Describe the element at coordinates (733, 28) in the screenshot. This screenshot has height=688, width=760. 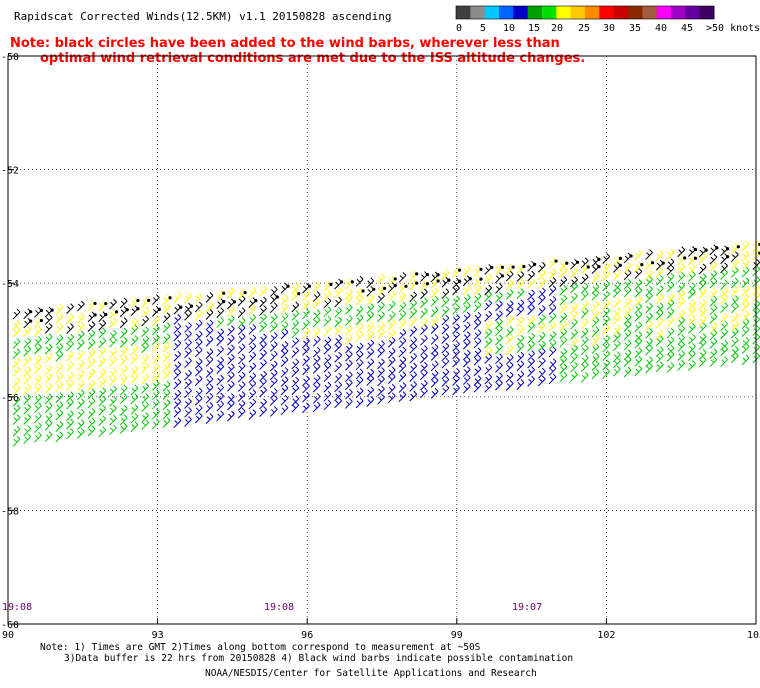
I see `legend-label: >50 knots` at that location.